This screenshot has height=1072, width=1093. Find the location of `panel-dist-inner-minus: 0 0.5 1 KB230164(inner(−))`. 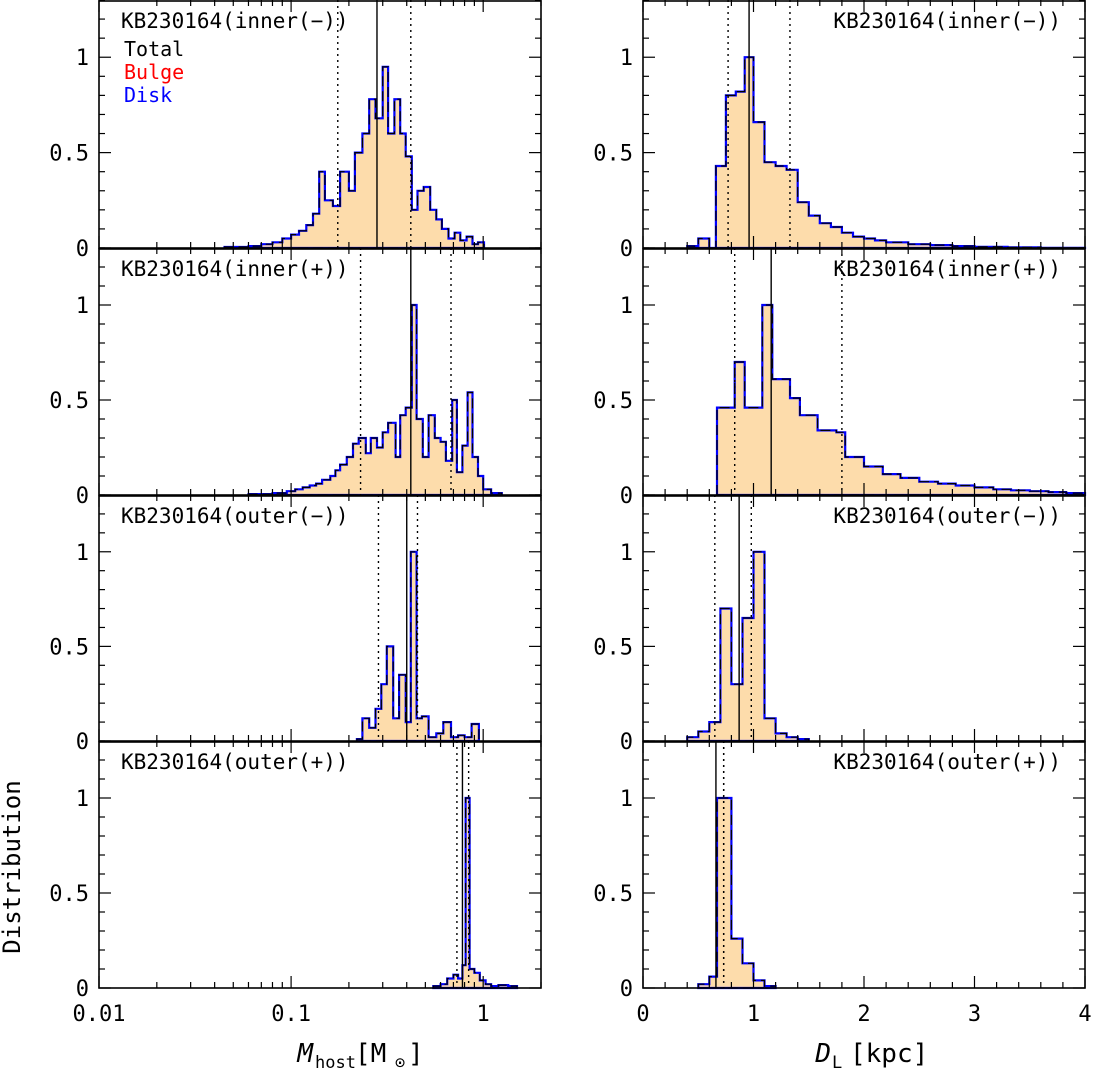

panel-dist-inner-minus: 0 0.5 1 KB230164(inner(−)) is located at coordinates (840, 131).